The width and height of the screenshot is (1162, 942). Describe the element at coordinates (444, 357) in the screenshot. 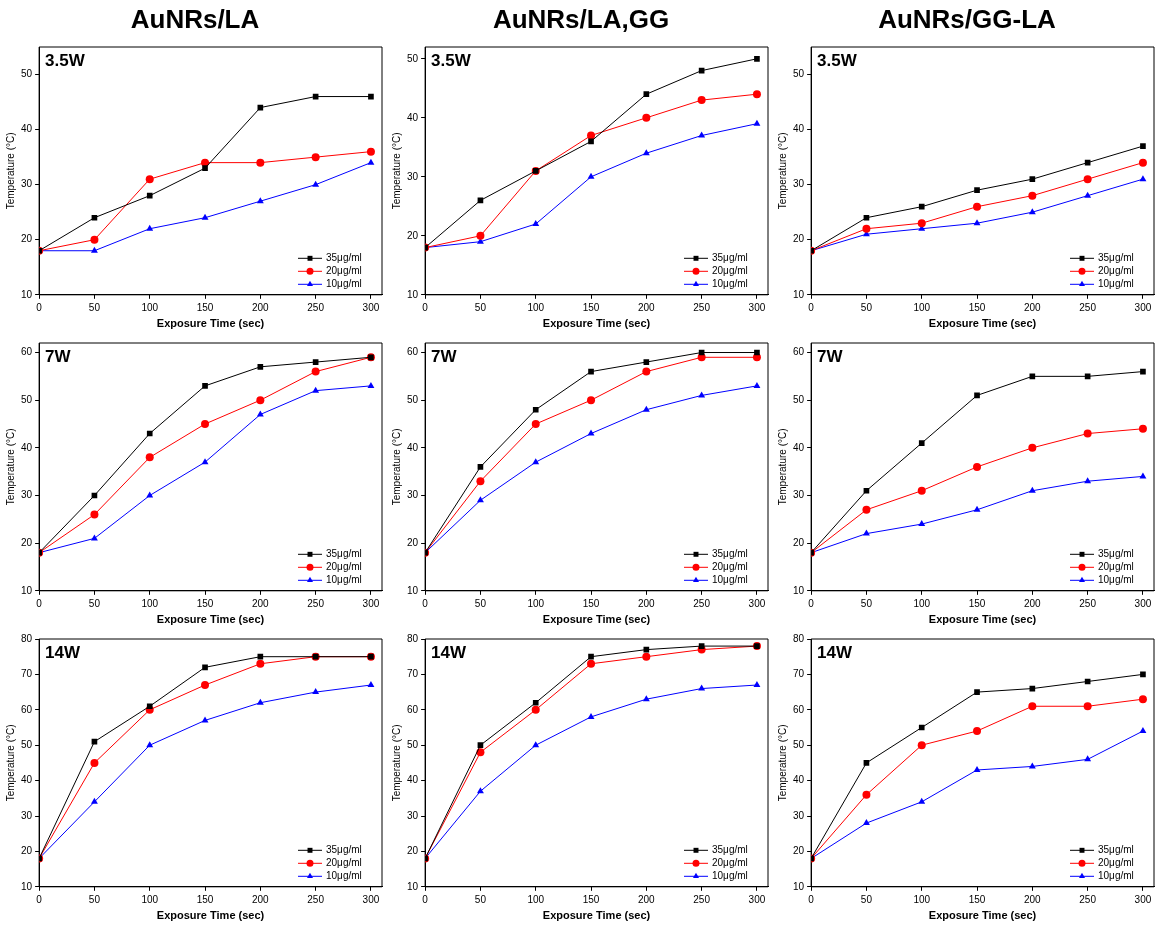

I see `annotation: 7W` at that location.